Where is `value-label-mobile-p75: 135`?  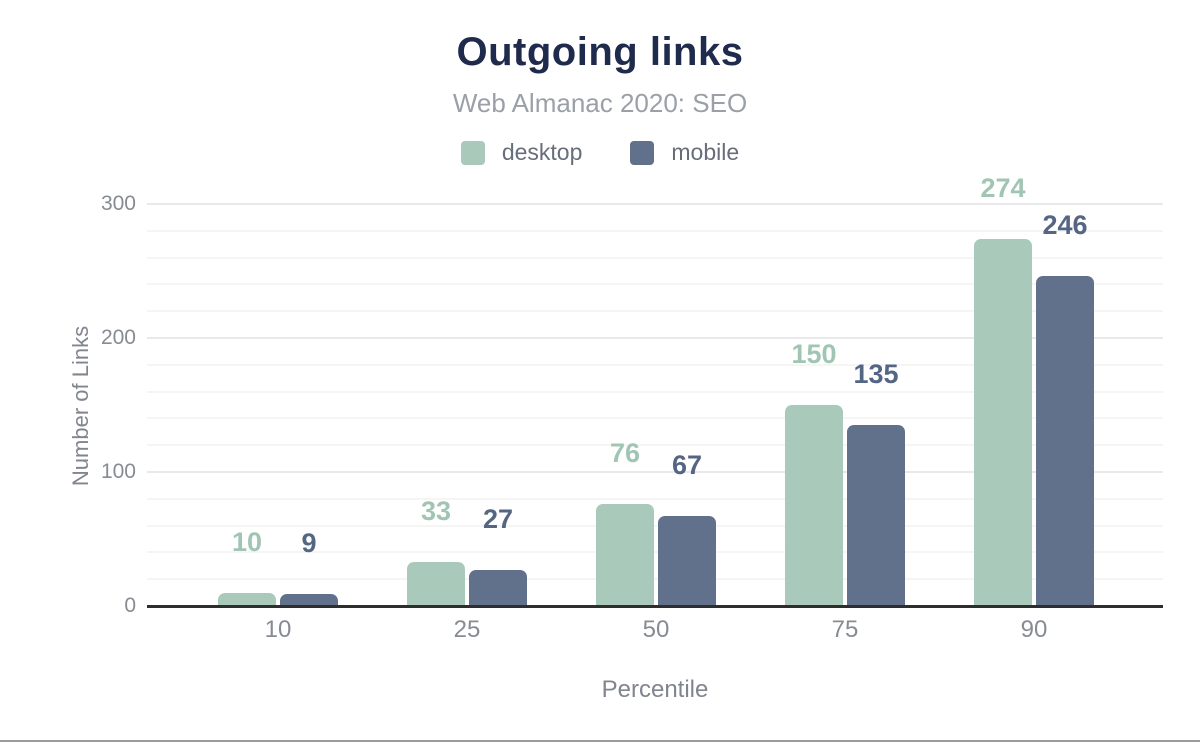 value-label-mobile-p75: 135 is located at coordinates (876, 374).